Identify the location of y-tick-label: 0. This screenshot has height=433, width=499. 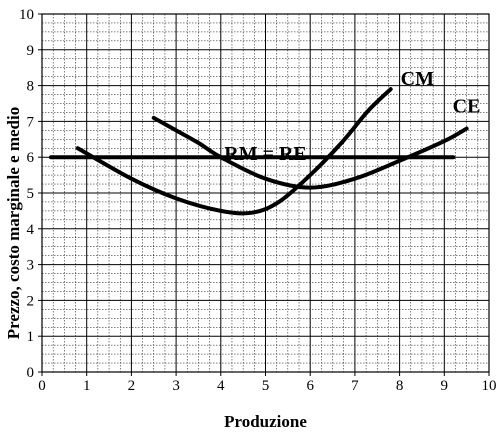
(31, 373).